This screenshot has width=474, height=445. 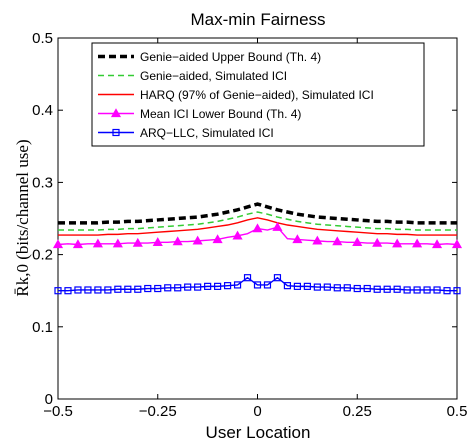 What do you see at coordinates (58, 411) in the screenshot?
I see `x-tick-label: −0.5` at bounding box center [58, 411].